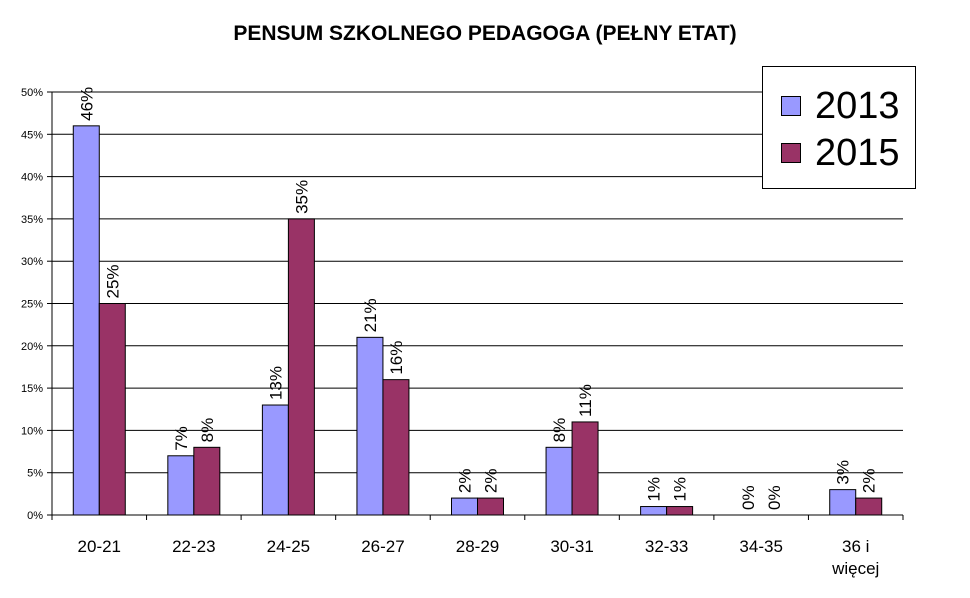  What do you see at coordinates (301, 197) in the screenshot?
I see `data-label-2015: 35%` at bounding box center [301, 197].